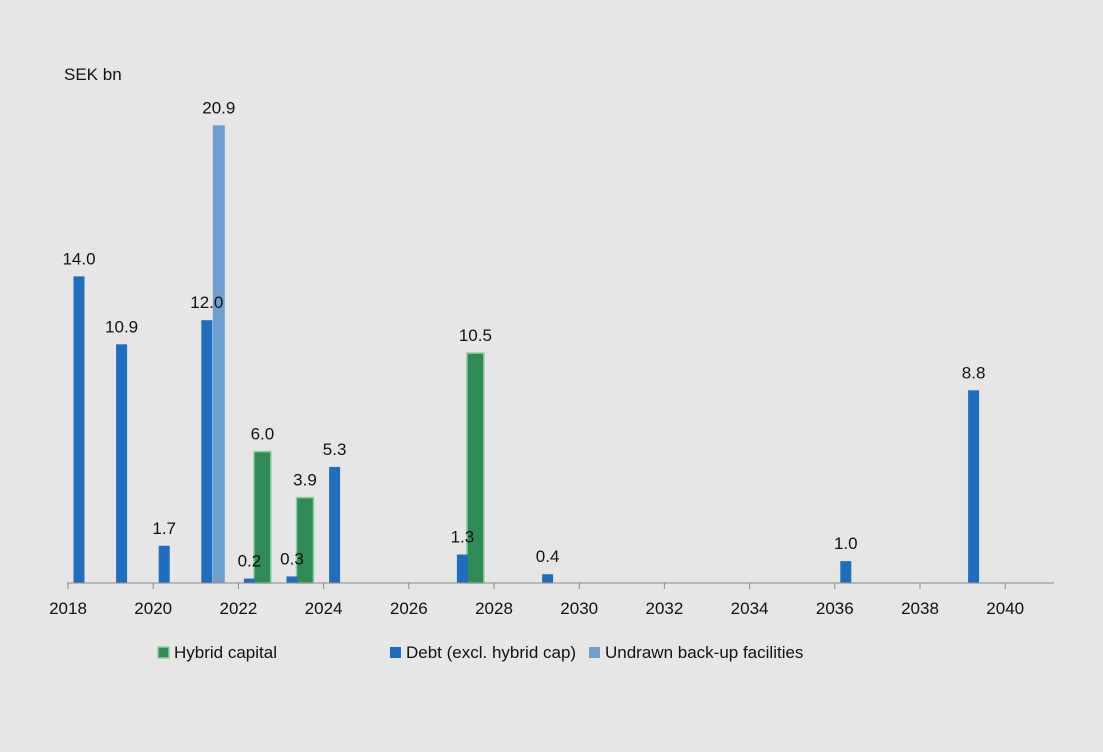 The height and width of the screenshot is (752, 1103). What do you see at coordinates (163, 652) in the screenshot?
I see `legend-swatch-hybrid-capital` at bounding box center [163, 652].